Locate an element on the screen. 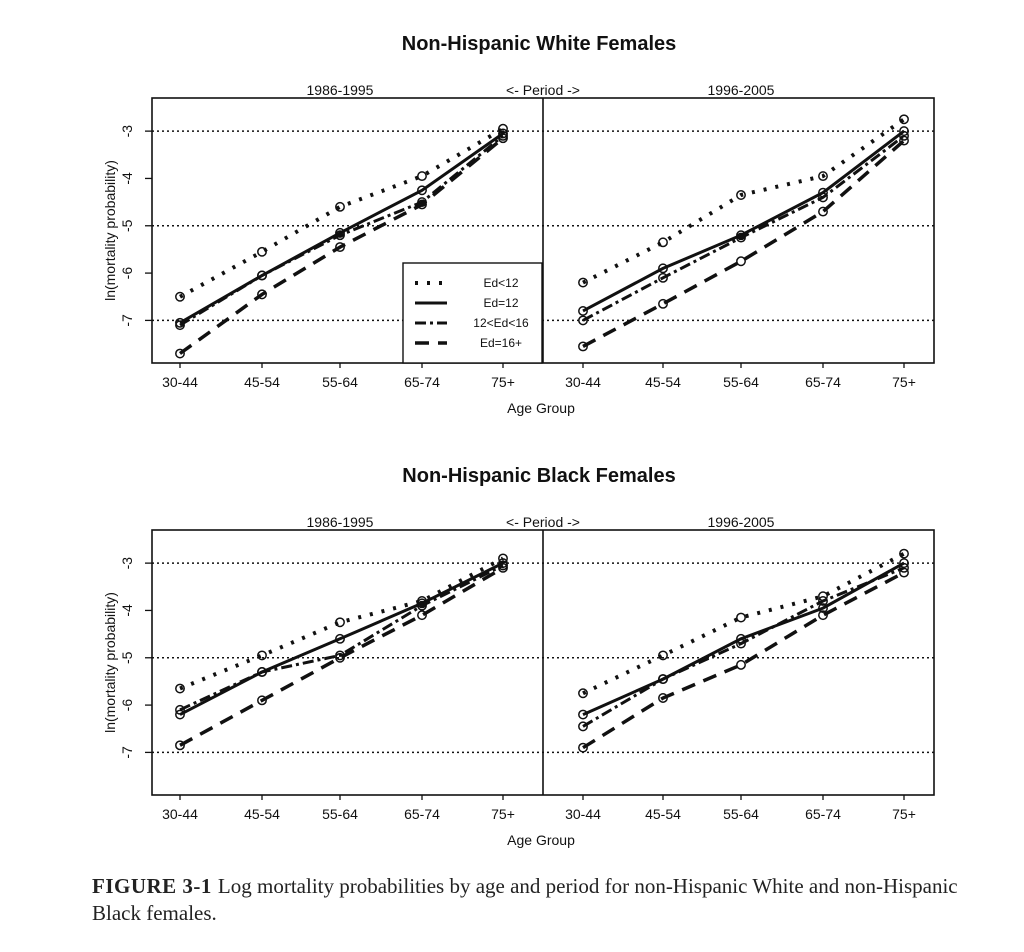  legend-label-4: Ed=16+ is located at coordinates (501, 343).